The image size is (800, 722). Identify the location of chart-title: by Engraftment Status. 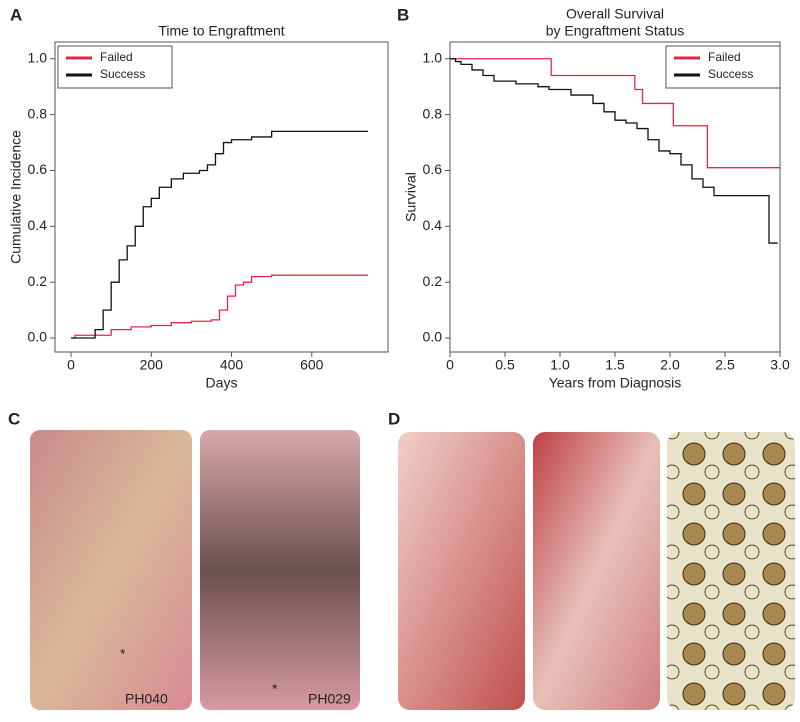
(615, 31).